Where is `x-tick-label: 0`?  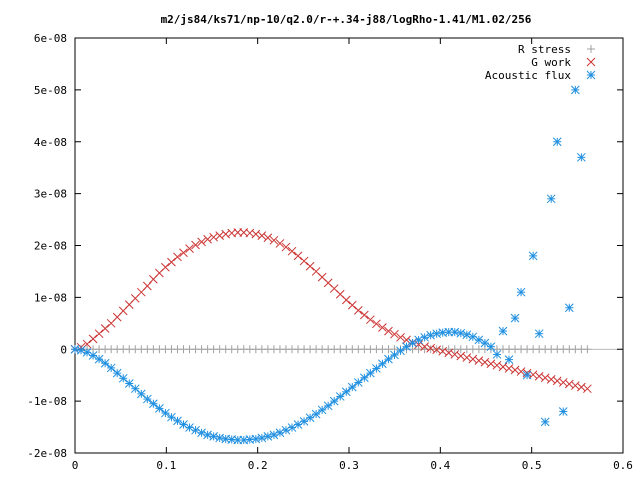
x-tick-label: 0 is located at coordinates (75, 465).